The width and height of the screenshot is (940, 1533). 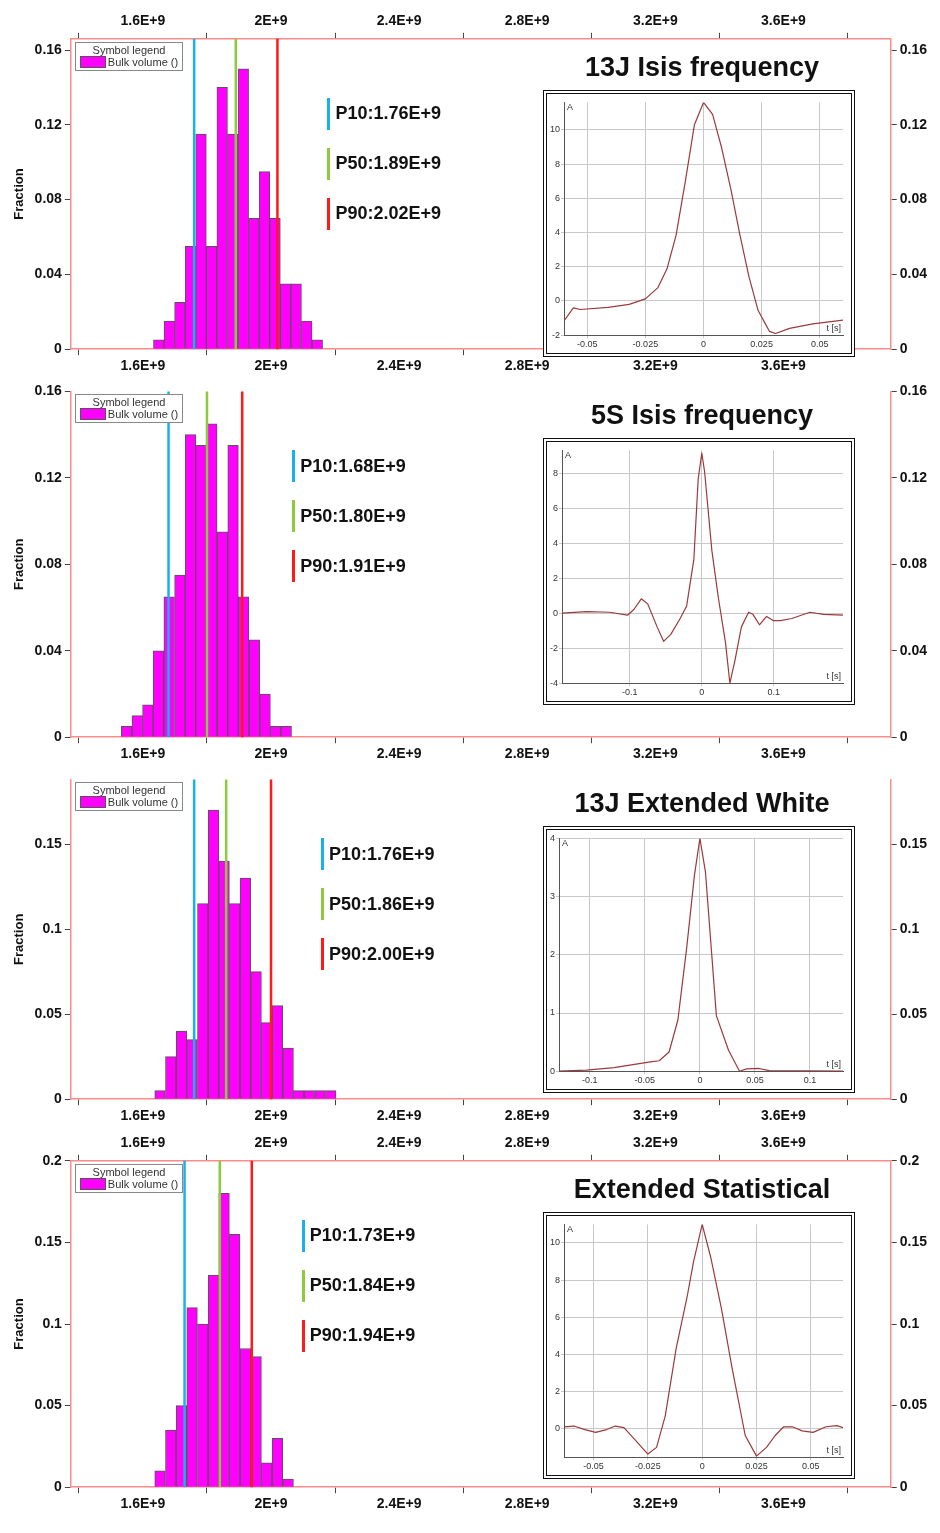 I want to click on chart-title: Extended Statistical, so click(x=702, y=1190).